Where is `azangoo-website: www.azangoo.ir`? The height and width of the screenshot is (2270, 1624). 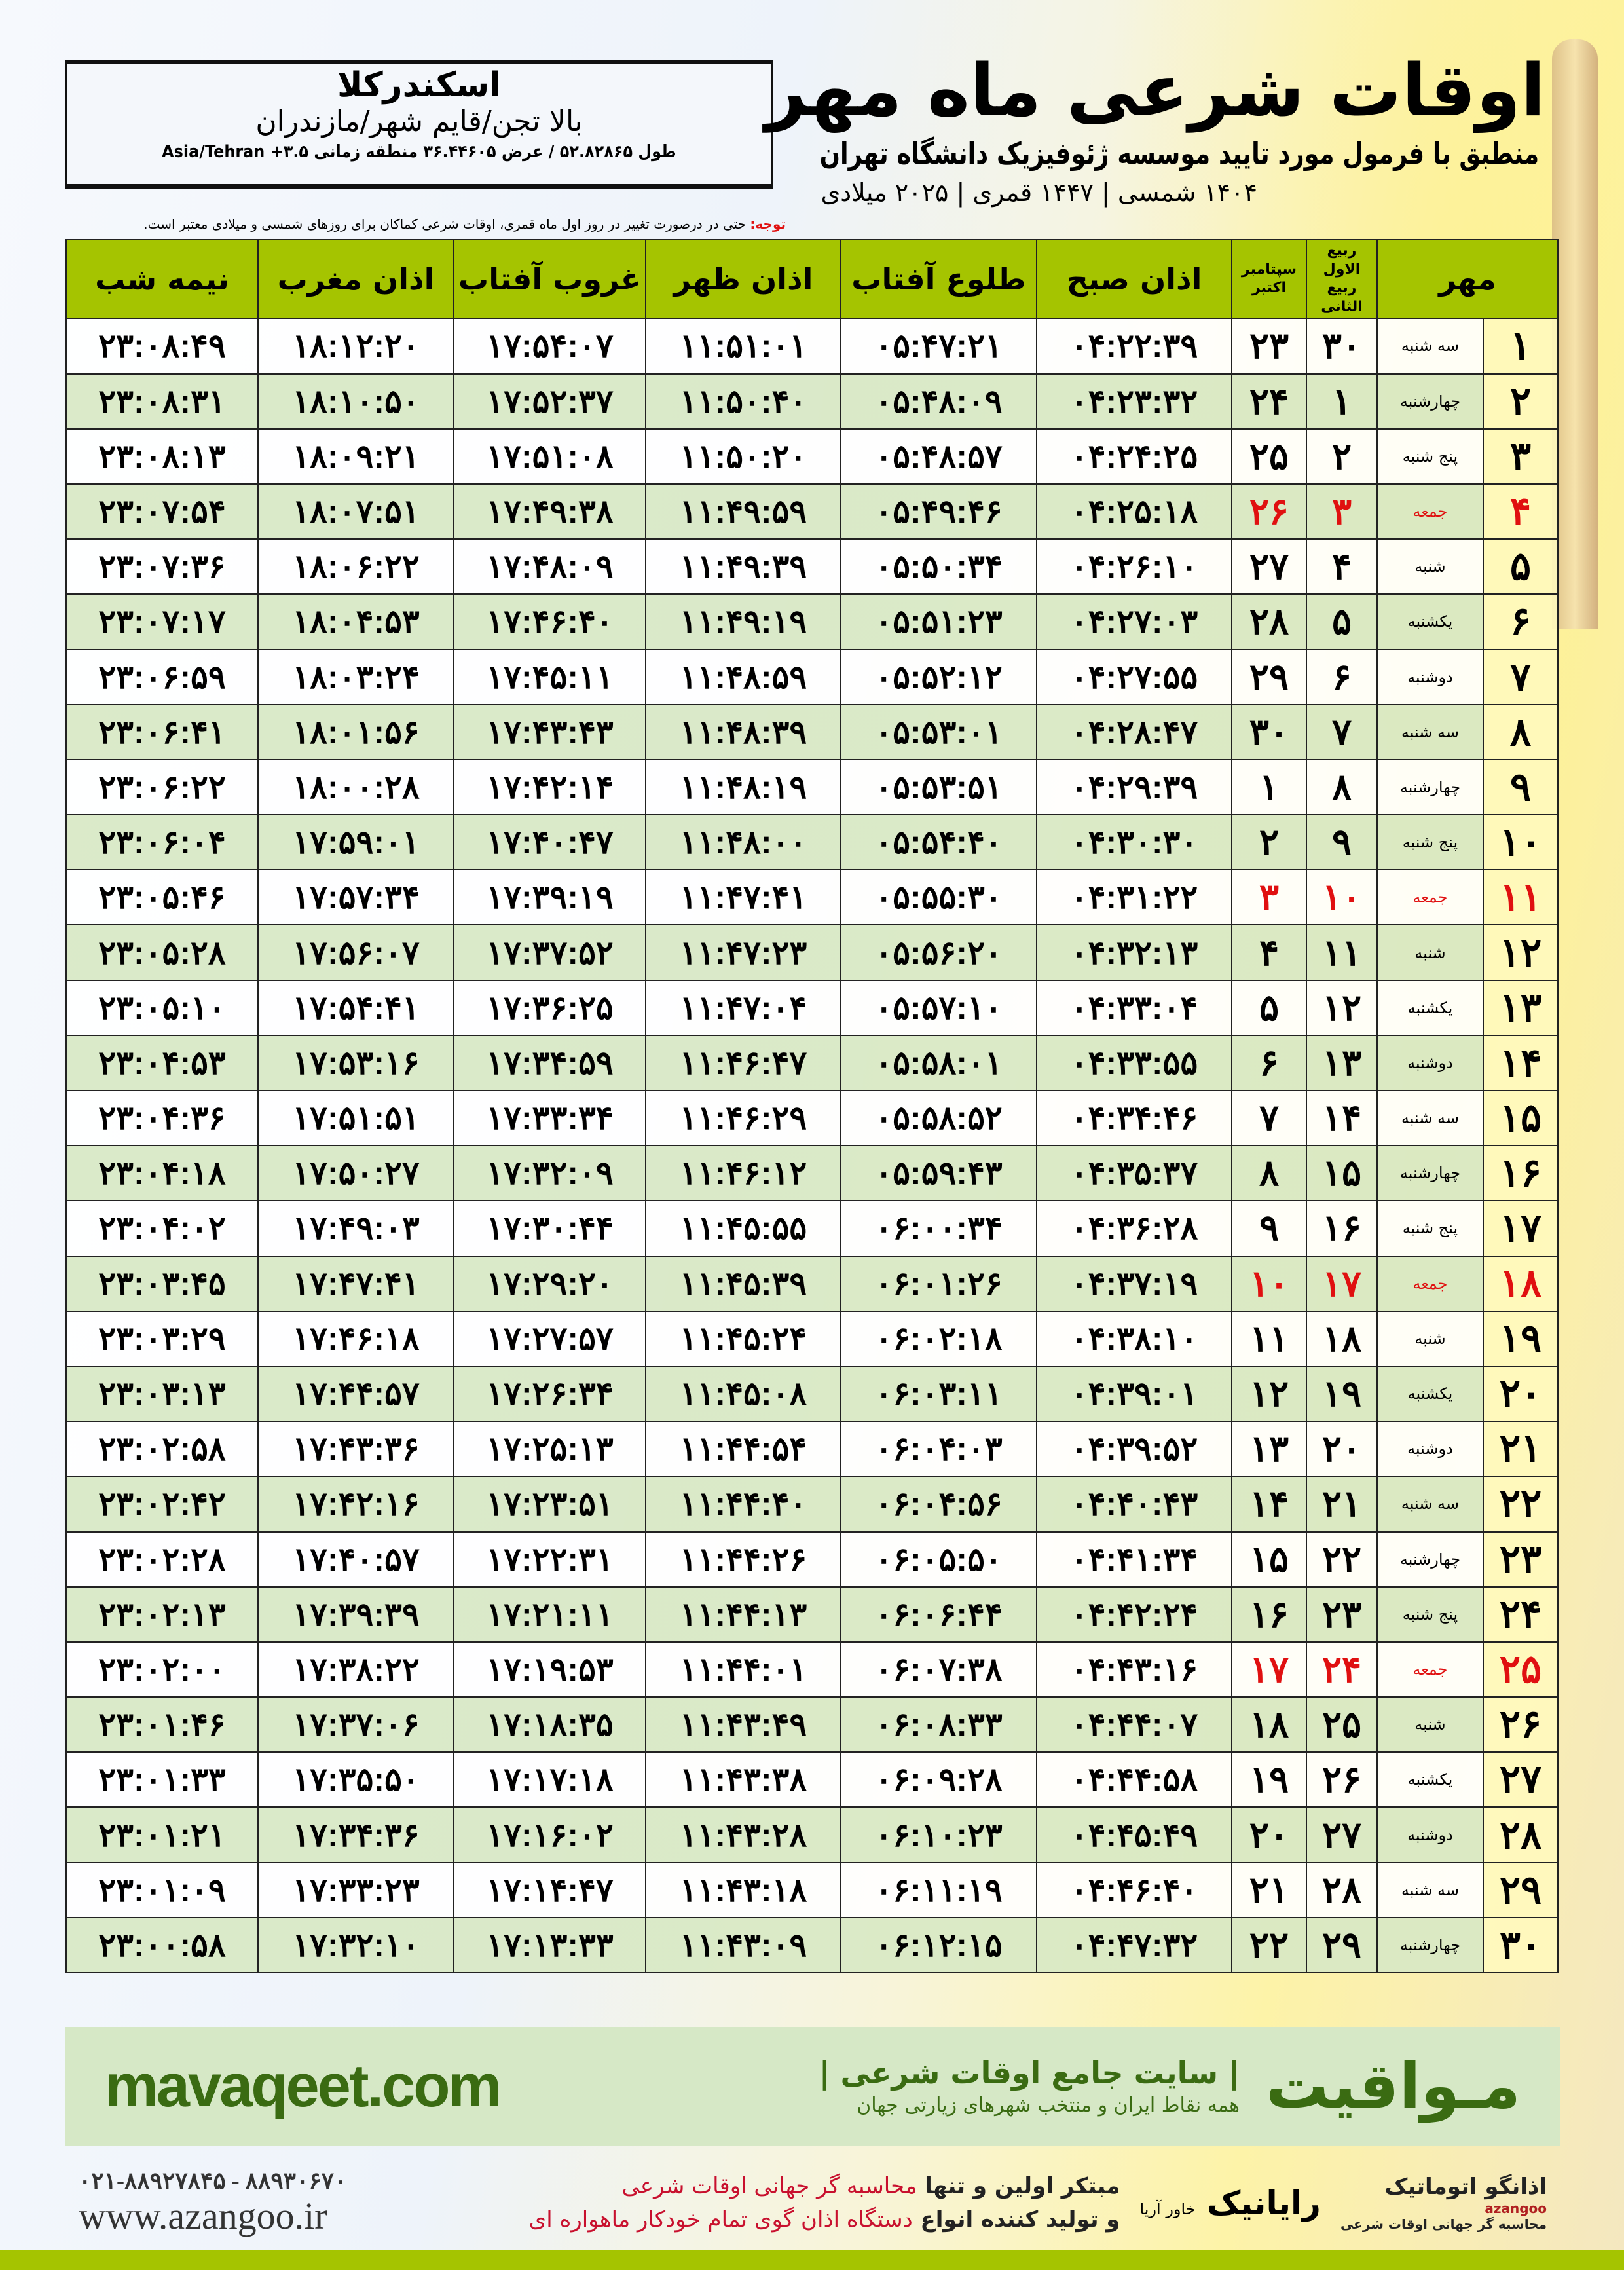
azangoo-website: www.azangoo.ir is located at coordinates (203, 2216).